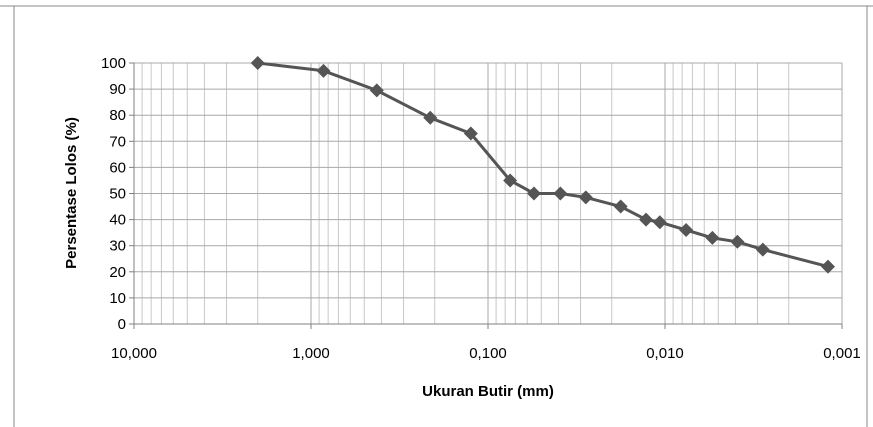  I want to click on y-tick-label: 40, so click(117, 220).